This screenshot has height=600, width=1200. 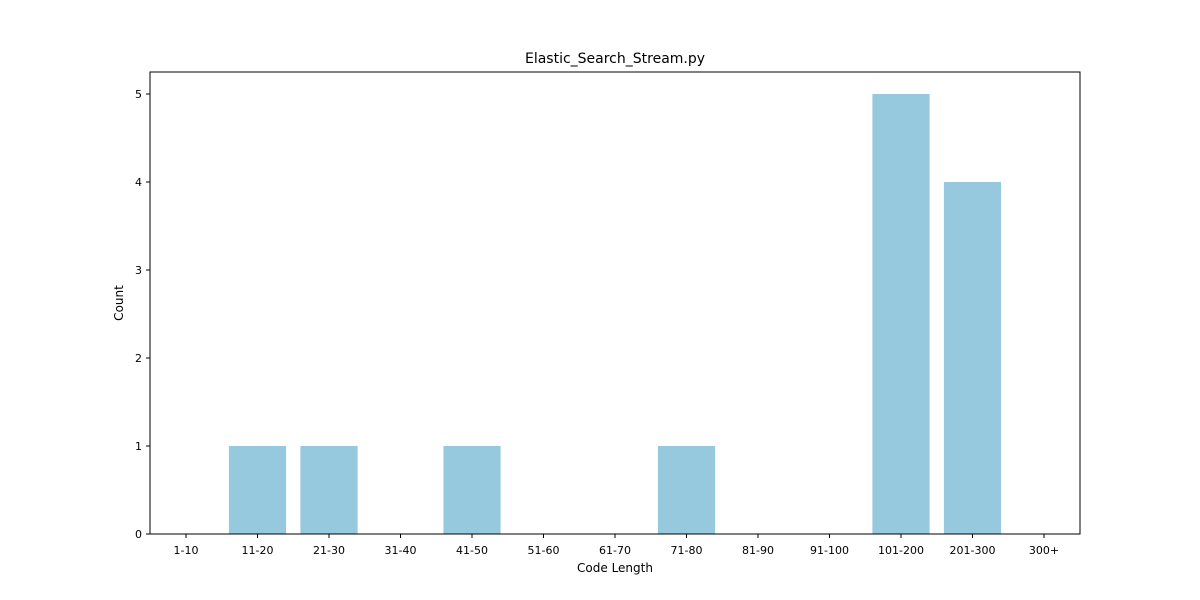 I want to click on x-axis-label: Code Length, so click(x=615, y=568).